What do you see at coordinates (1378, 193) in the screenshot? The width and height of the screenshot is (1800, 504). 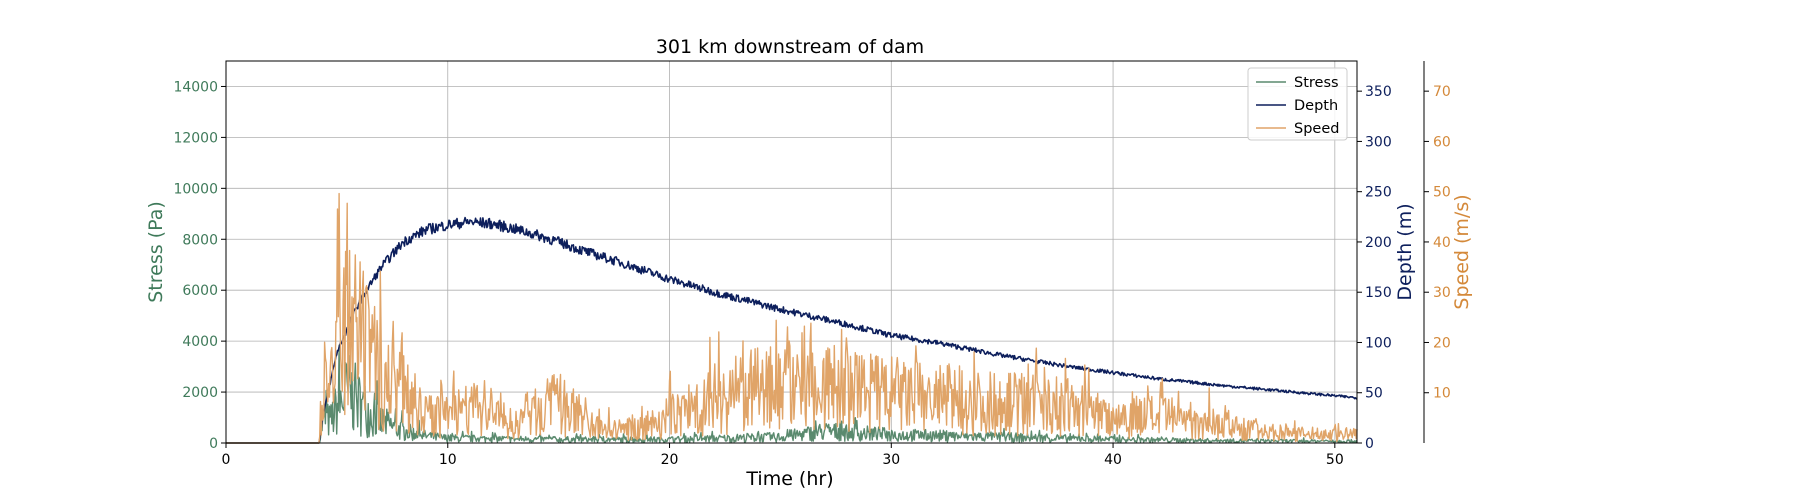 I see `depth-tick-label: 250` at bounding box center [1378, 193].